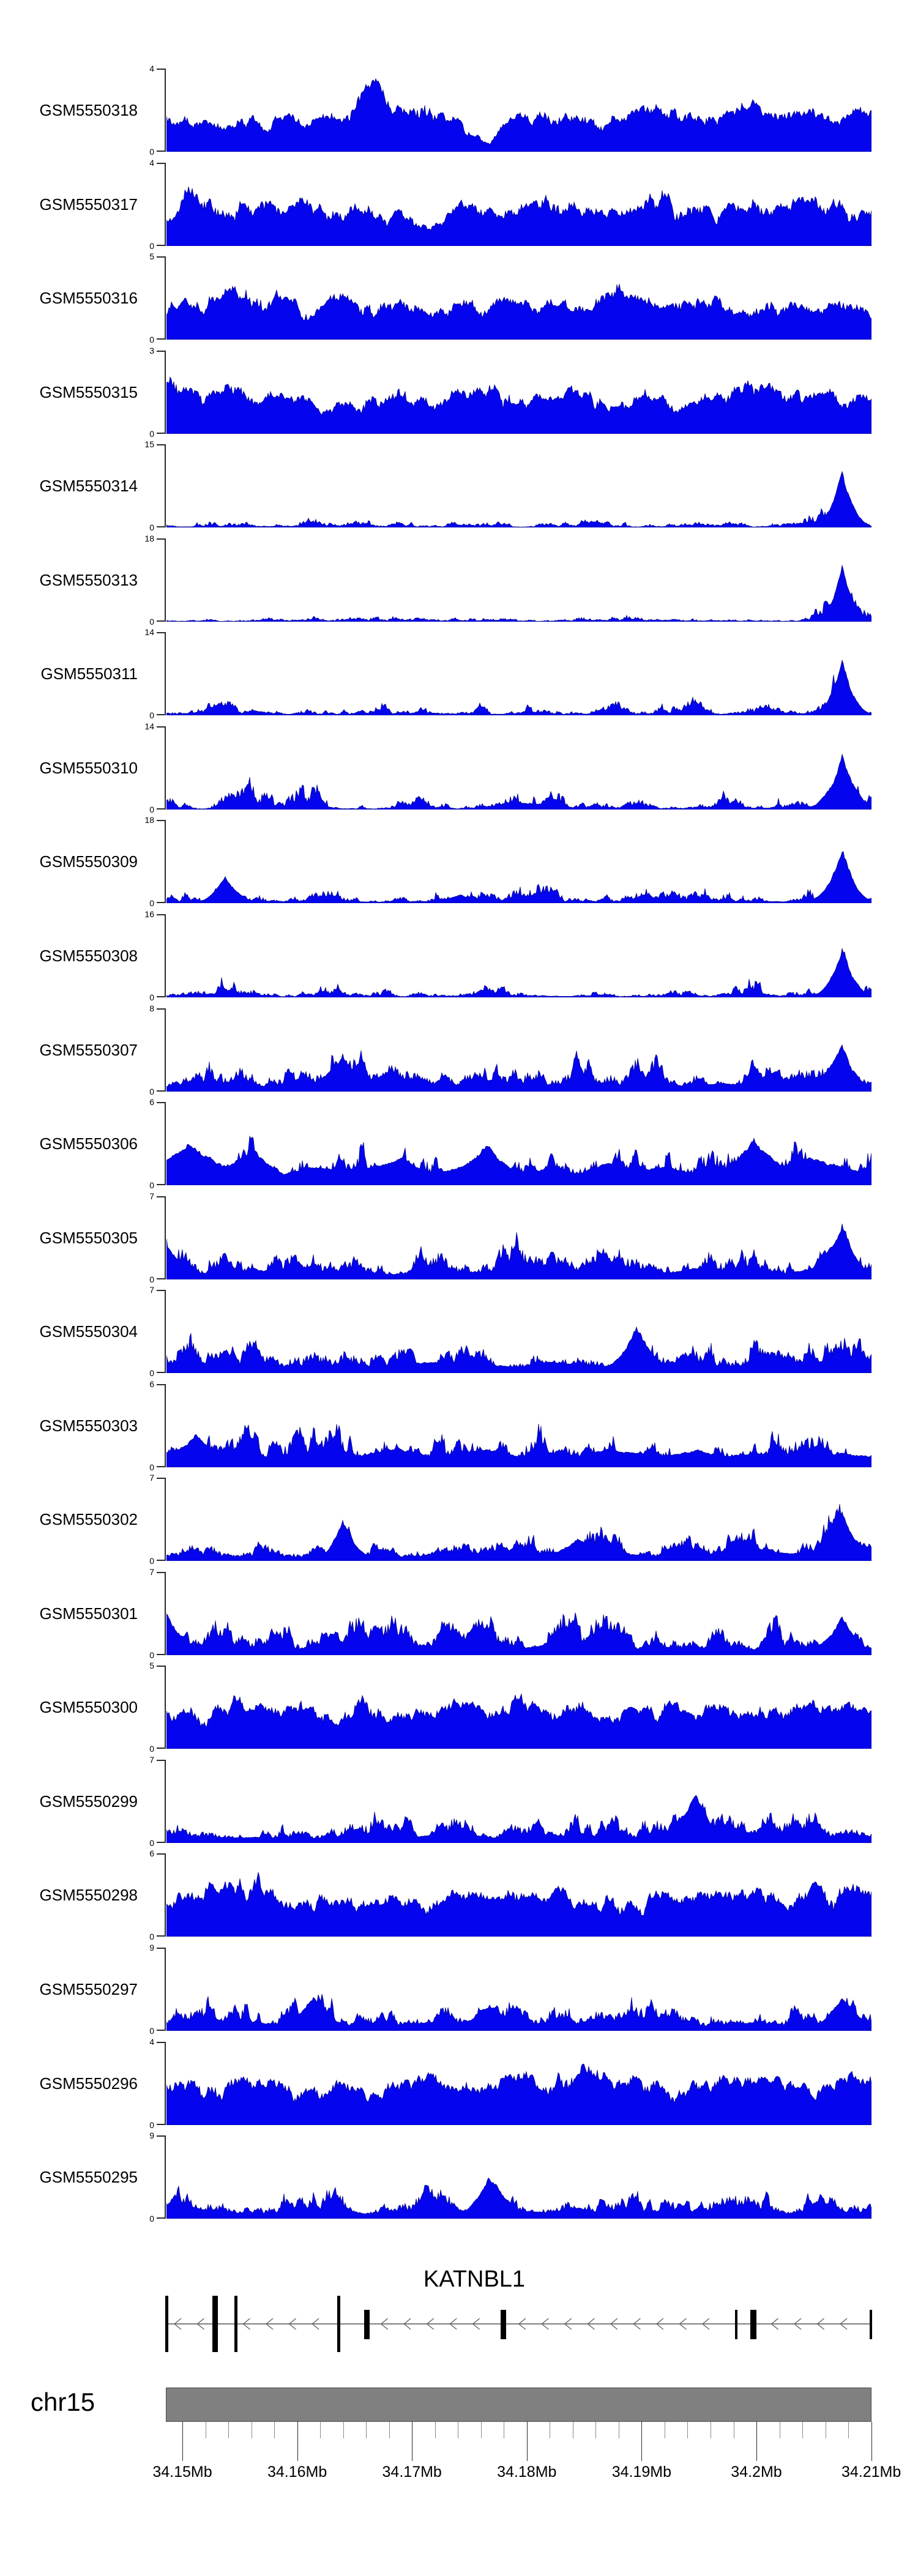 The width and height of the screenshot is (918, 2576). Describe the element at coordinates (459, 1143) in the screenshot. I see `sample-track-row: GSM5550306 6 0` at that location.